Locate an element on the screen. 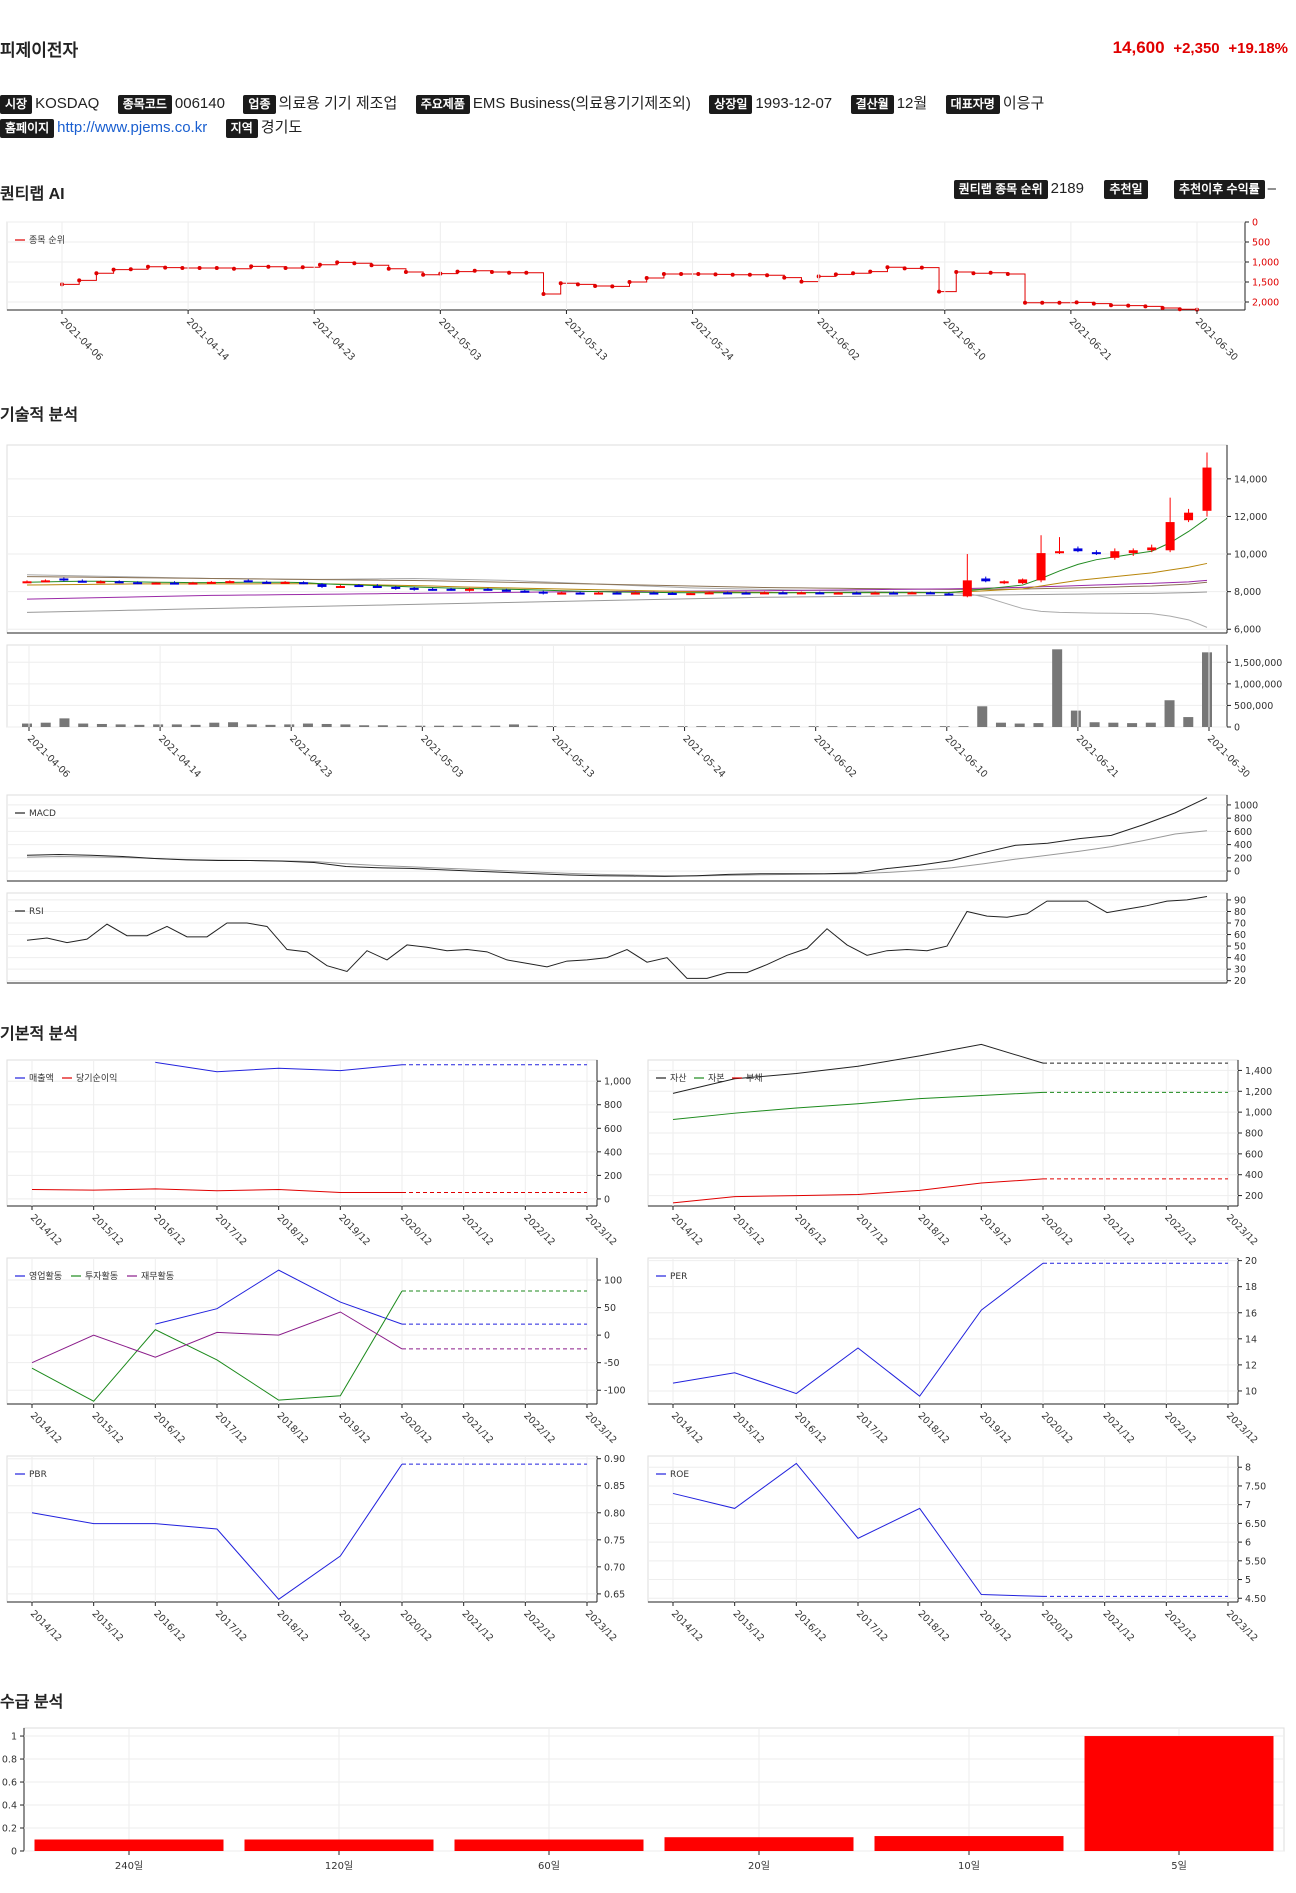 The height and width of the screenshot is (1893, 1296). pbr-chart-y-tick-label: 0.80 is located at coordinates (614, 1513).